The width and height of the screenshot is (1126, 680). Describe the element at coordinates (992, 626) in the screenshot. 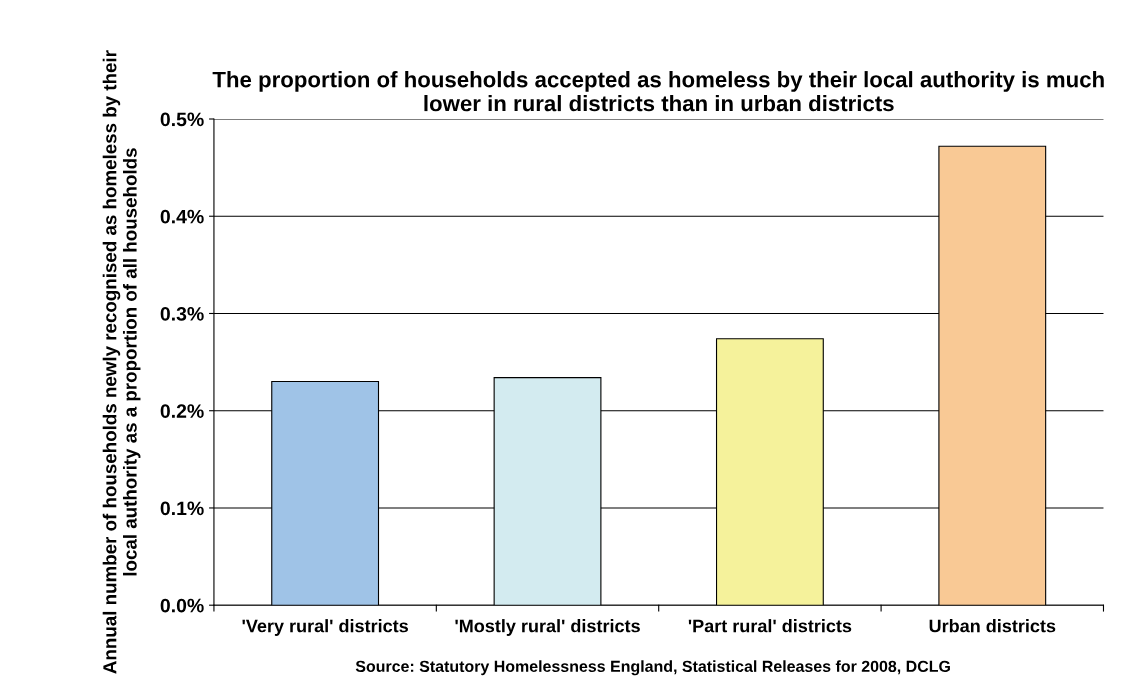

I see `x-tick-label: Urban districts` at that location.